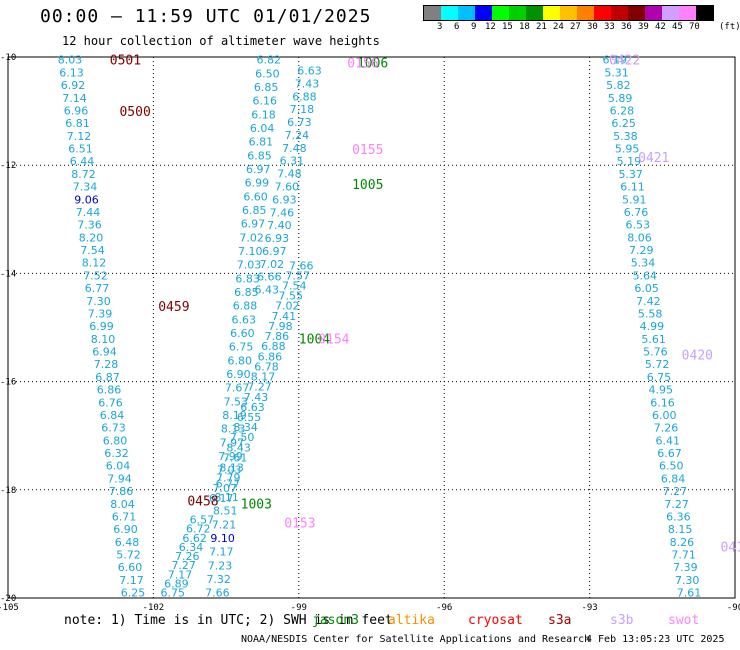  Describe the element at coordinates (109, 390) in the screenshot. I see `swh-value: 6.86` at that location.